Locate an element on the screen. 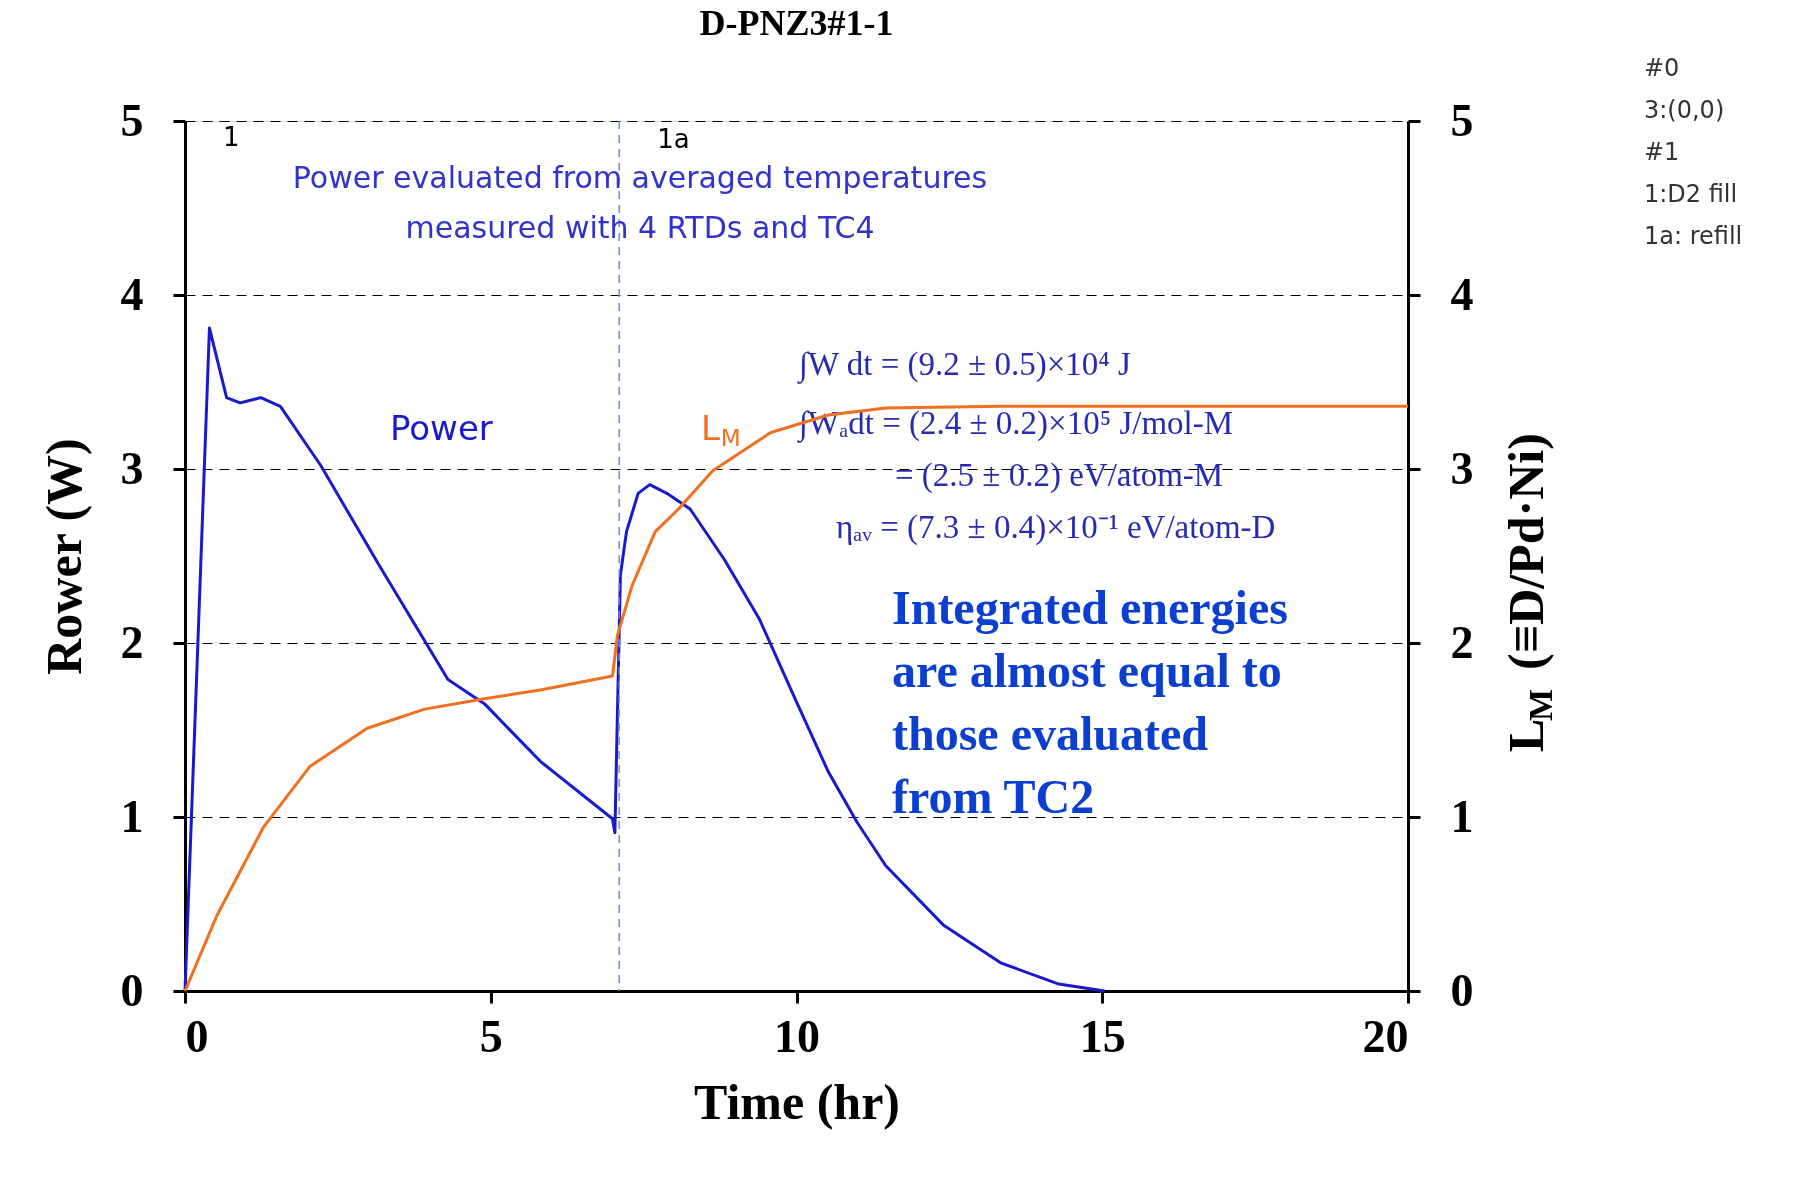  annotation: Integrated energies are almost equal to those evaluated from TC2 is located at coordinates (1090, 702).